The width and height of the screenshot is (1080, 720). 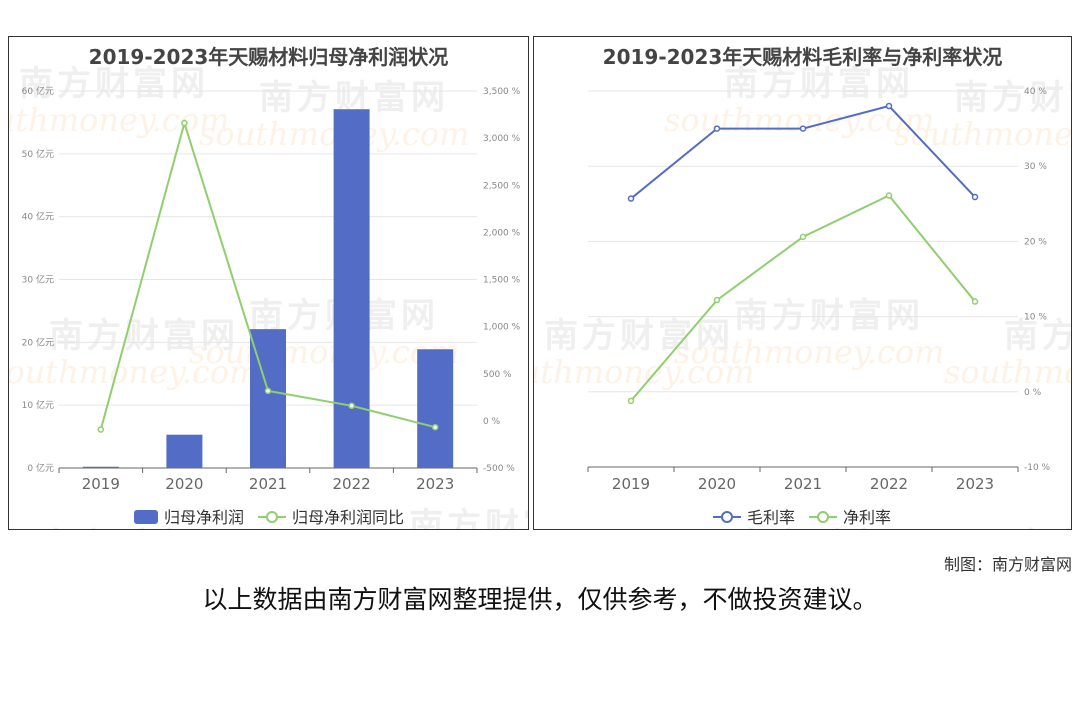 I want to click on watermark-cn-1: 南方财富网, so click(x=1013, y=98).